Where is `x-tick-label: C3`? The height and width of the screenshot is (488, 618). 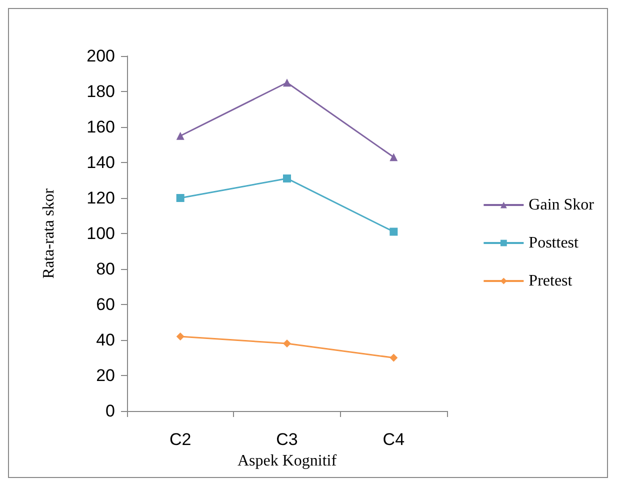 x-tick-label: C3 is located at coordinates (287, 439).